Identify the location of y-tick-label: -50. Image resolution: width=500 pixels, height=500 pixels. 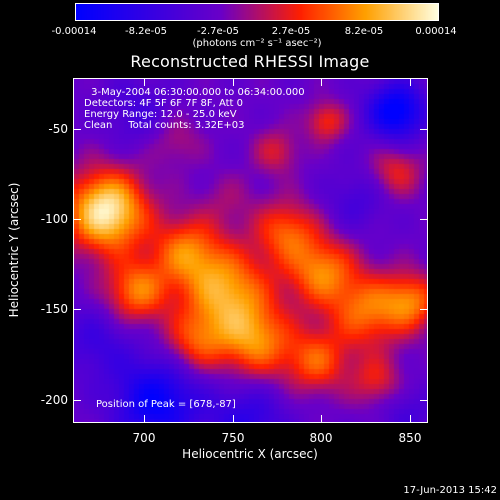
(58, 129).